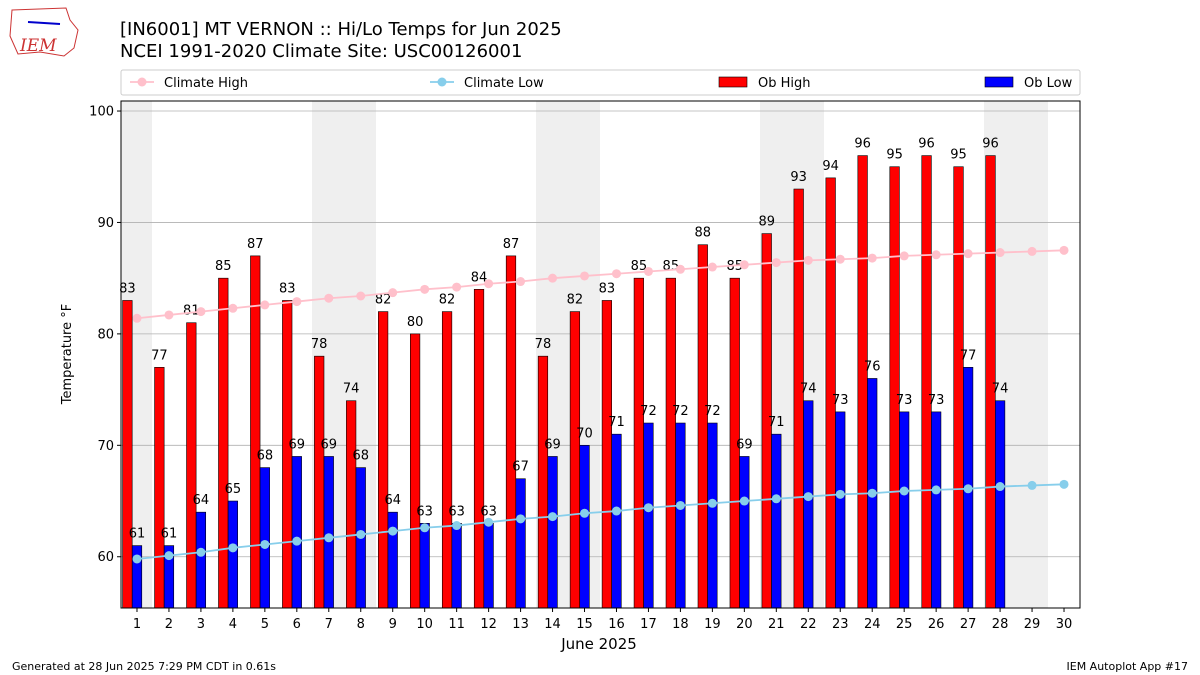 The width and height of the screenshot is (1200, 675). I want to click on x-tick-label: 28, so click(1000, 624).